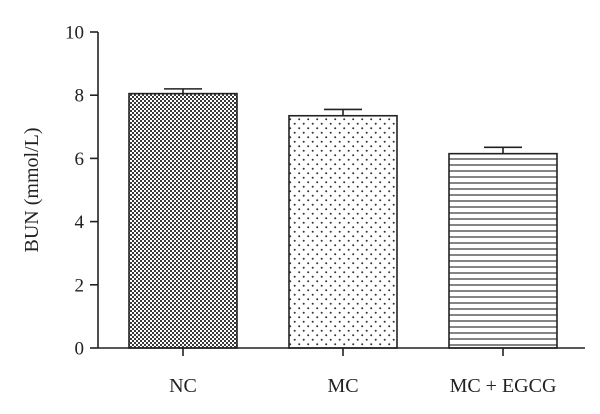 The image size is (600, 414). Describe the element at coordinates (80, 285) in the screenshot. I see `y-tick-label: 2` at that location.